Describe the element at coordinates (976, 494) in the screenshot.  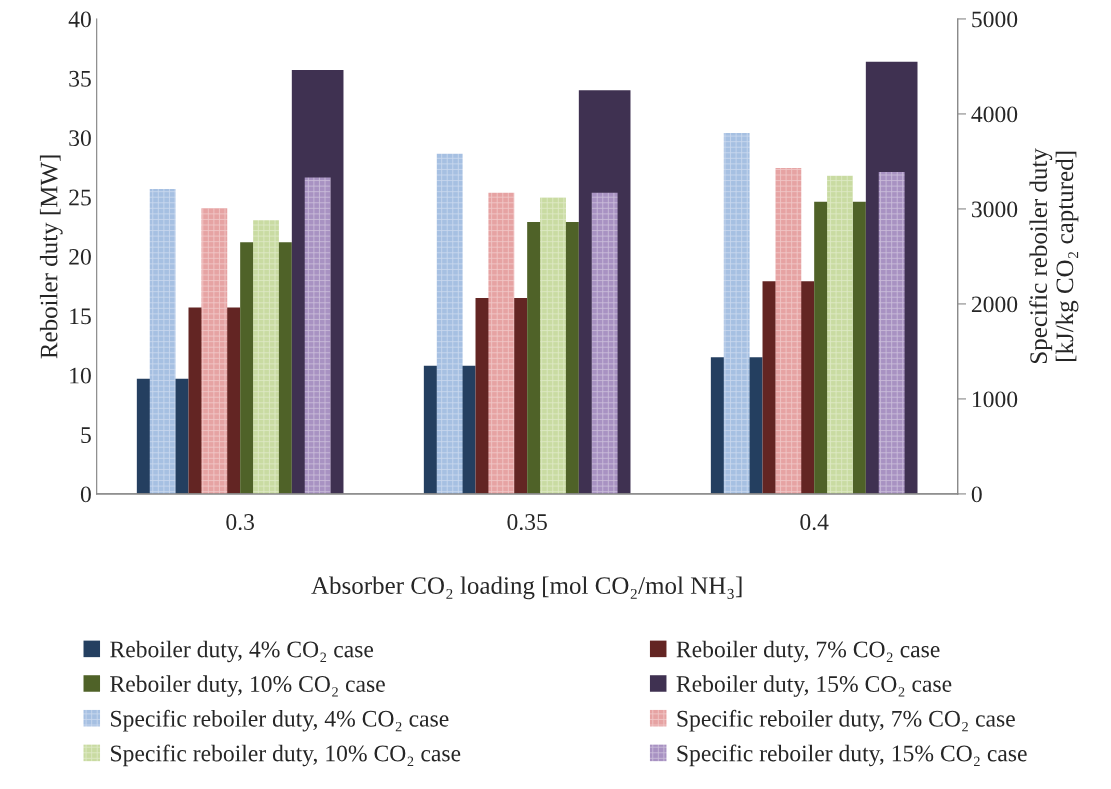
I see `y2-tick-label: 0` at that location.